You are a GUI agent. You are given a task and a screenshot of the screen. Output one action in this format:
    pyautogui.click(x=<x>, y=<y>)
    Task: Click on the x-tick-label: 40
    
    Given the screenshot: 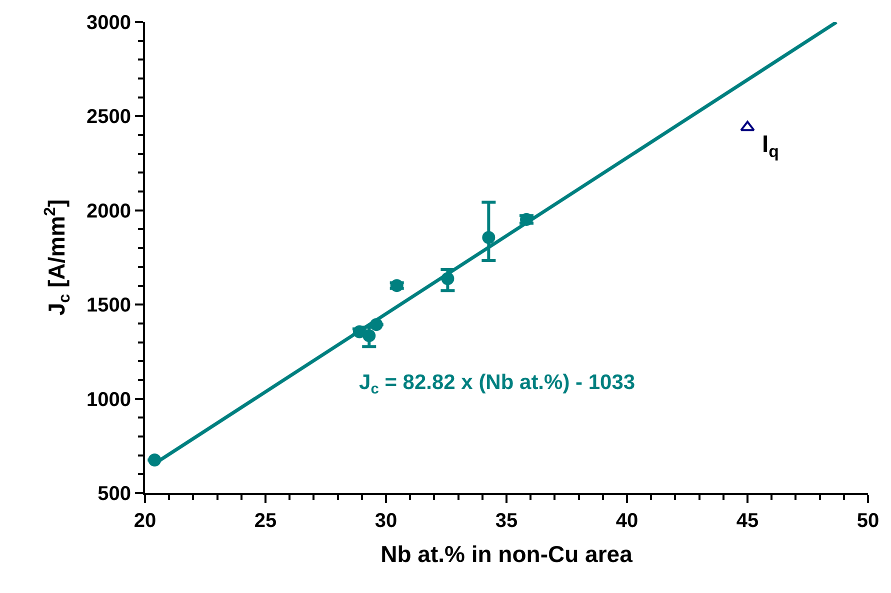 What is the action you would take?
    pyautogui.click(x=627, y=521)
    